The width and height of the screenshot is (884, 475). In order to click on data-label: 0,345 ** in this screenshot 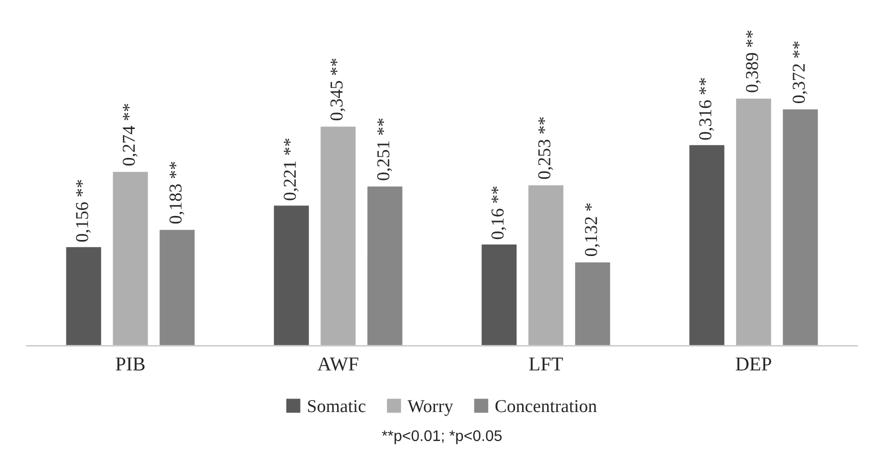, I will do `click(338, 89)`.